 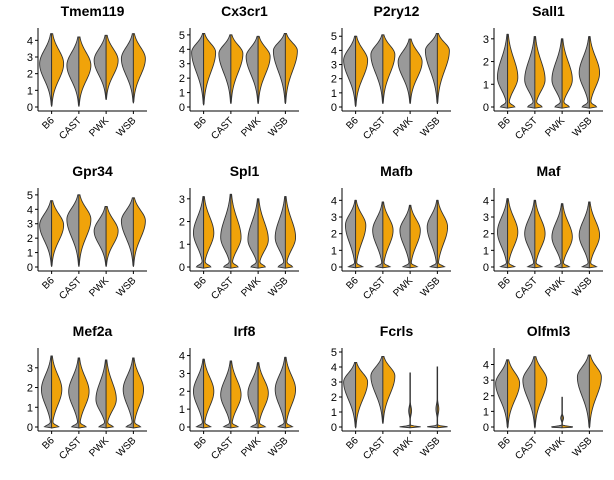 I want to click on panel-title: Cx3cr1, so click(x=244, y=11).